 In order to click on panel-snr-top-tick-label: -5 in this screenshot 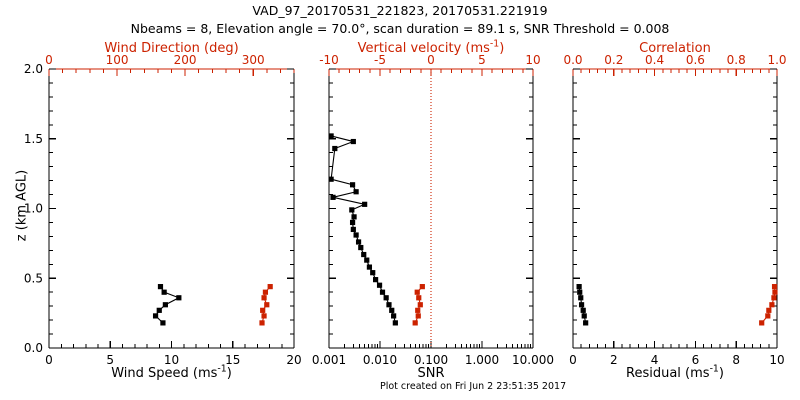, I will do `click(380, 60)`.